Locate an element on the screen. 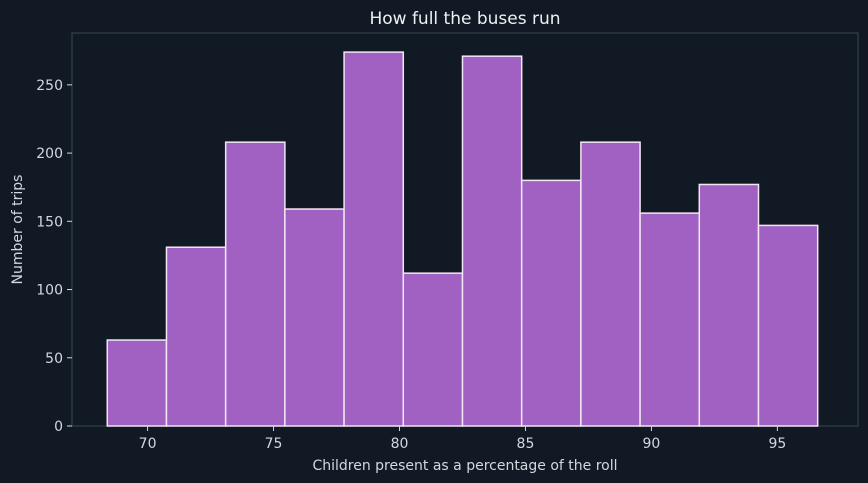 This screenshot has width=868, height=483. y-axis-label: Number of trips is located at coordinates (18, 230).